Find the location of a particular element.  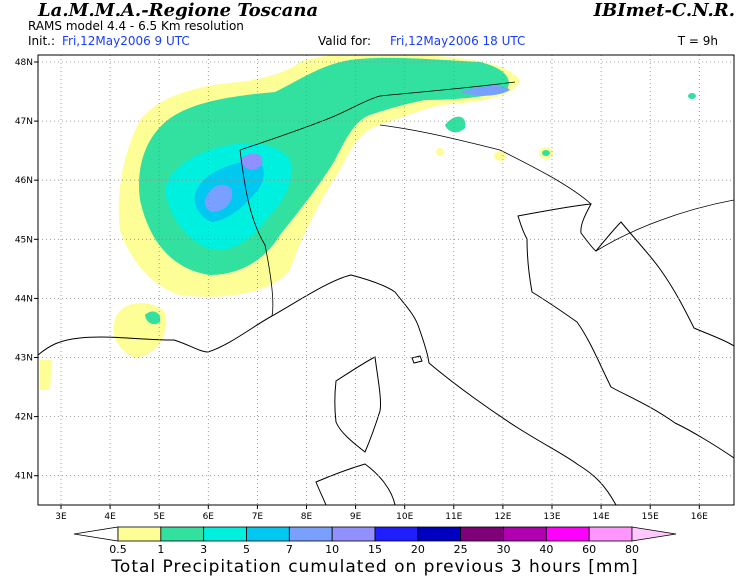

lon-label: 13E is located at coordinates (551, 517).